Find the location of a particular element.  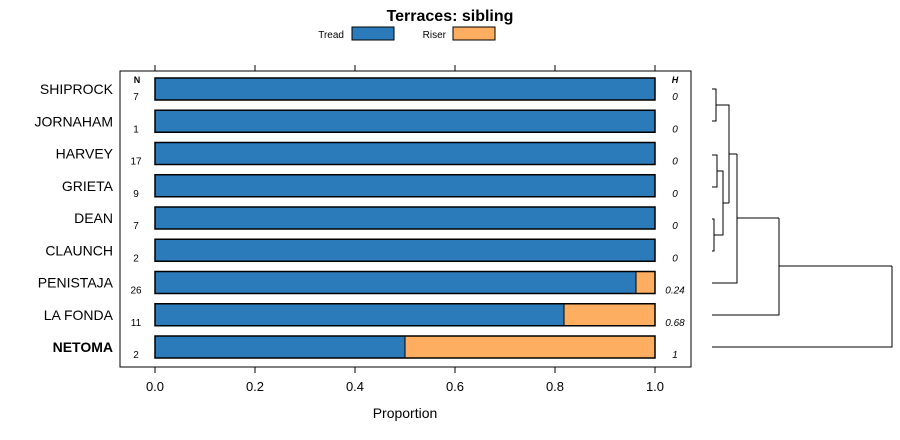

legend-label-riser: Riser is located at coordinates (435, 35).